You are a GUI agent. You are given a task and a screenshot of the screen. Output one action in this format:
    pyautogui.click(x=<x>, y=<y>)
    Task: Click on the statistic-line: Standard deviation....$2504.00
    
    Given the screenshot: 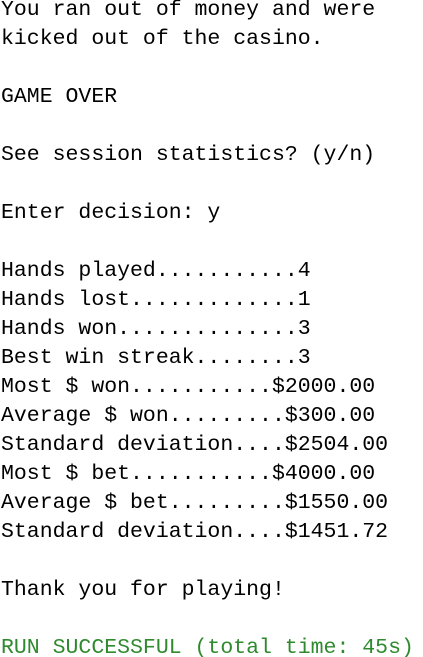 What is the action you would take?
    pyautogui.click(x=195, y=445)
    